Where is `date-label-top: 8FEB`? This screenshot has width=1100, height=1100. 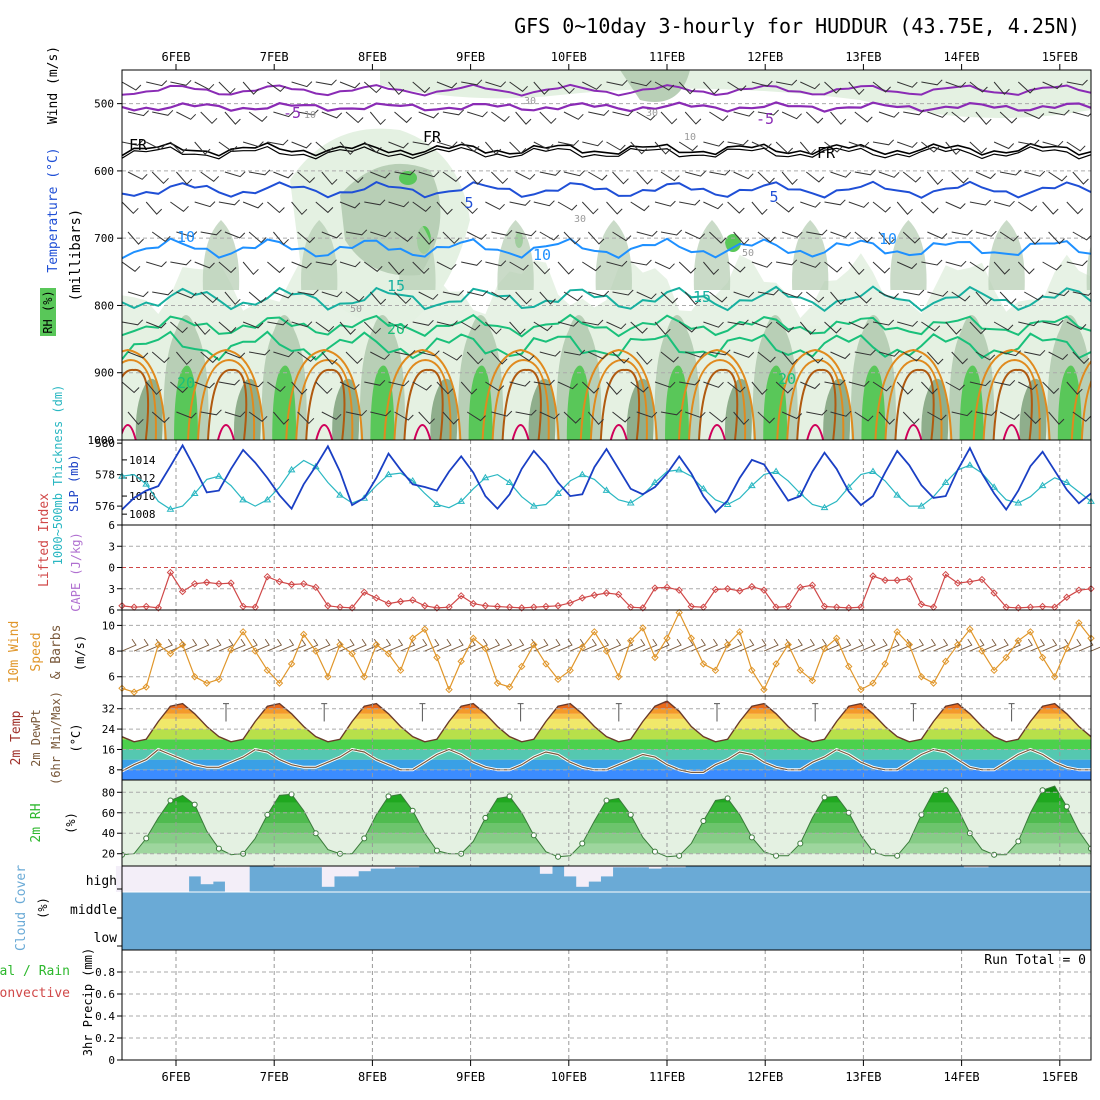 date-label-top: 8FEB is located at coordinates (372, 57).